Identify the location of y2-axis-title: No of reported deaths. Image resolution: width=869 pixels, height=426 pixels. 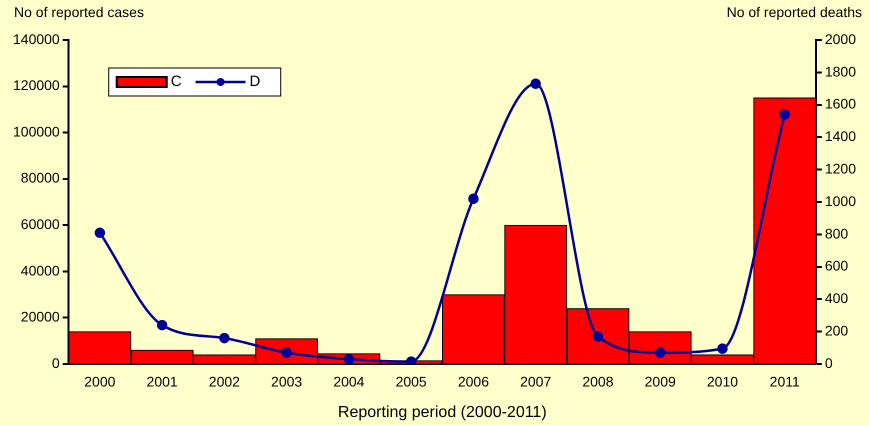
(794, 12).